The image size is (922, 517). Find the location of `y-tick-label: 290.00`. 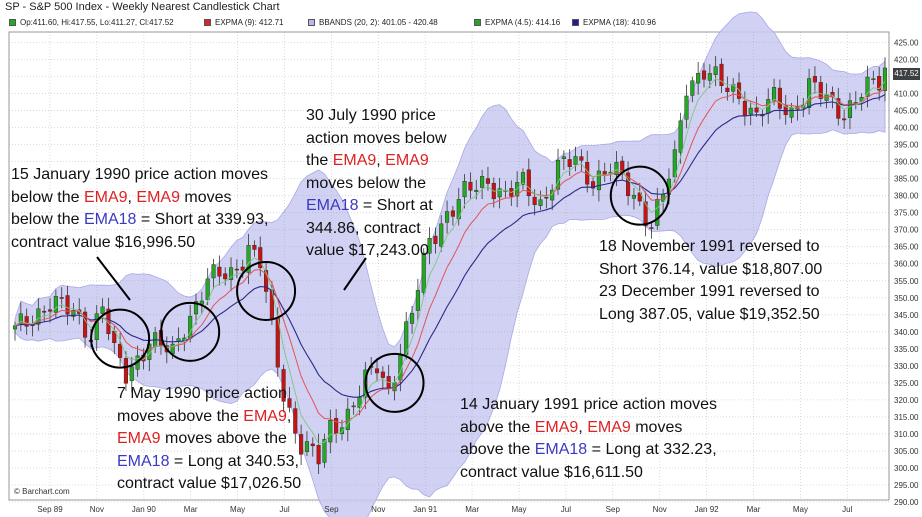

y-tick-label: 290.00 is located at coordinates (906, 502).